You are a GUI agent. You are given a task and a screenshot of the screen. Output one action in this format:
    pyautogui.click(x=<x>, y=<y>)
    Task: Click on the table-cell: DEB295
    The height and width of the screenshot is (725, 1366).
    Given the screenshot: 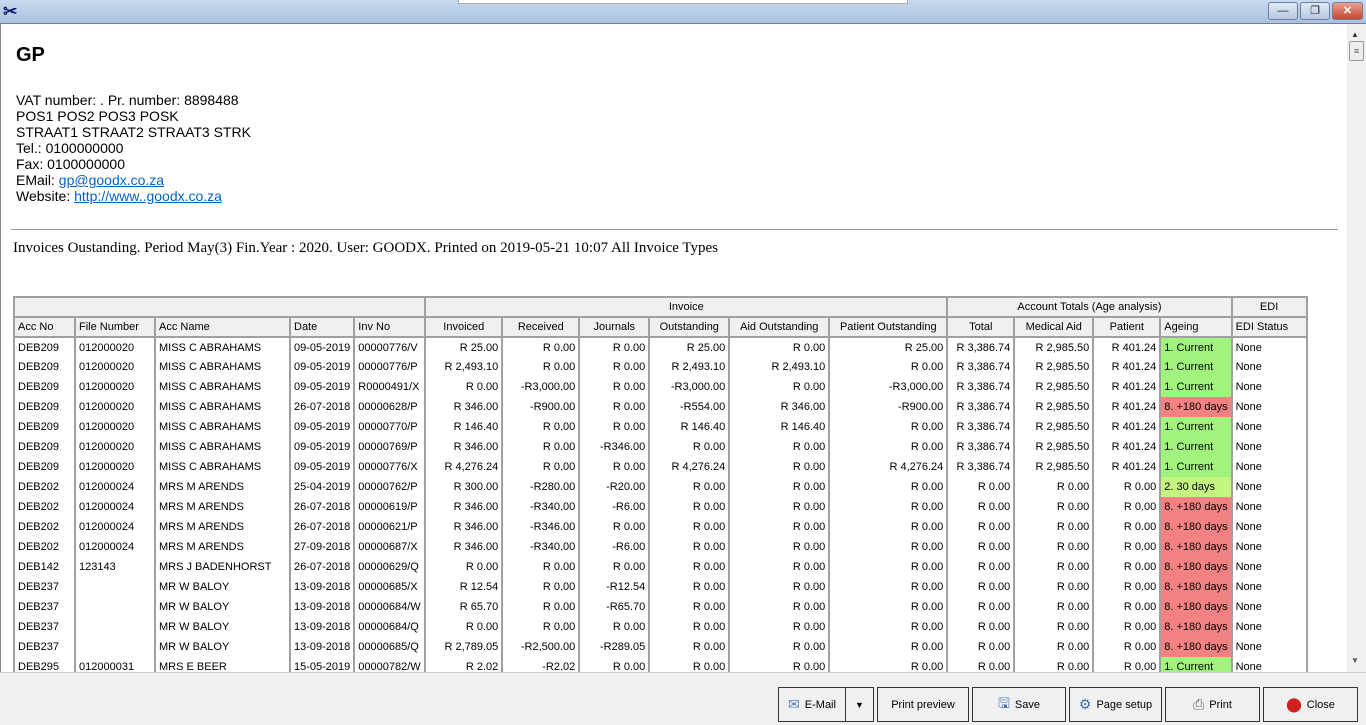 What is the action you would take?
    pyautogui.click(x=44, y=664)
    